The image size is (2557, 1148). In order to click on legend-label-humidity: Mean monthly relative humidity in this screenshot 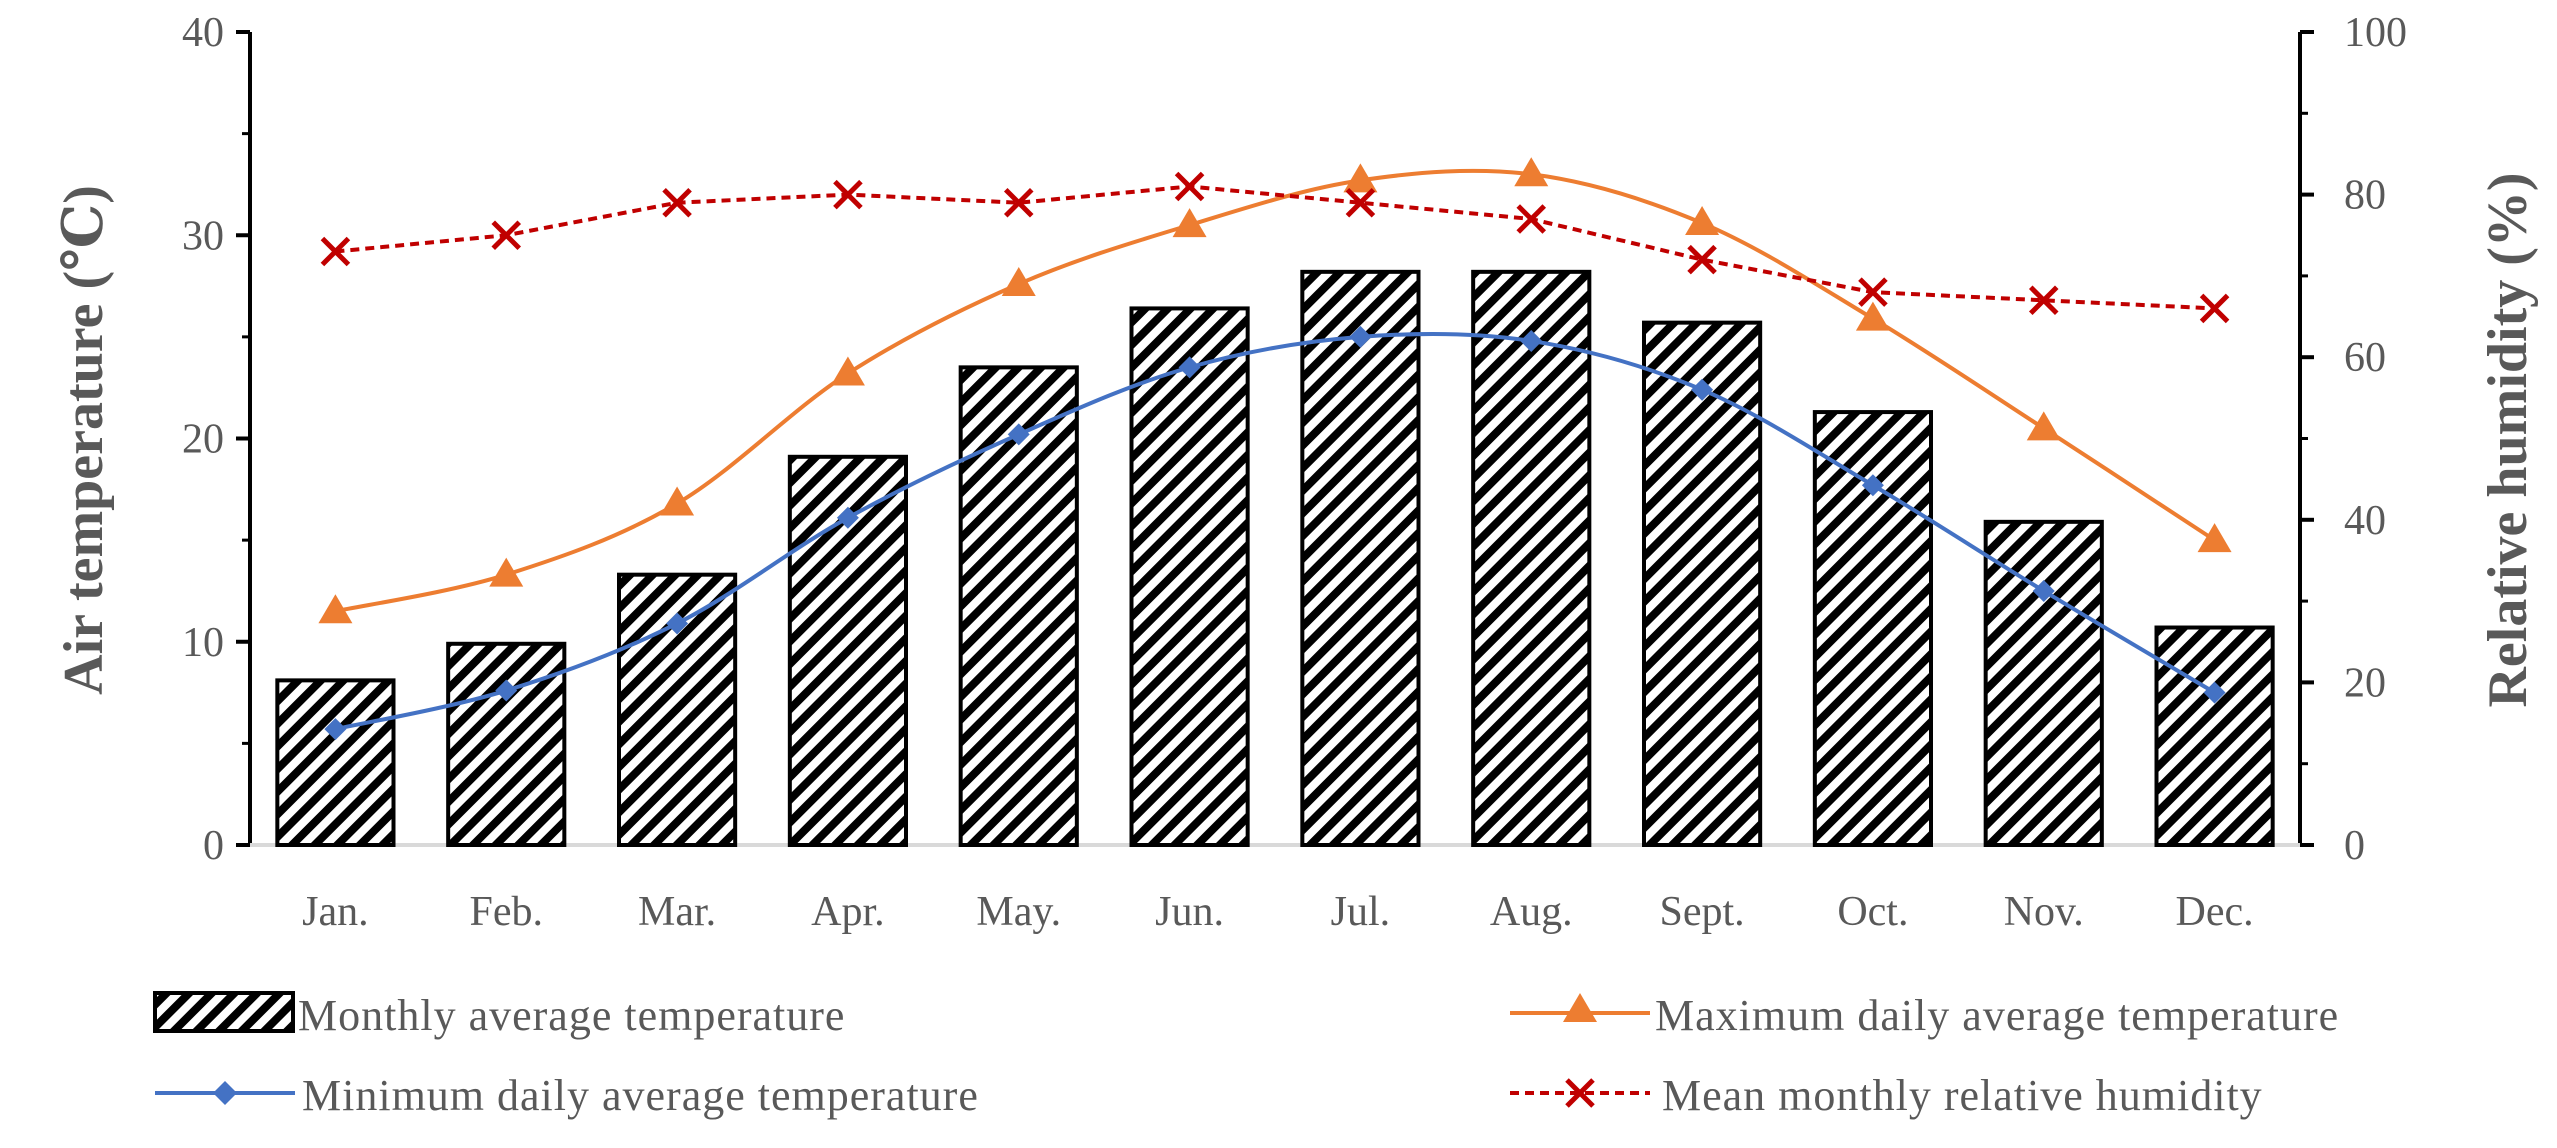, I will do `click(1962, 1095)`.